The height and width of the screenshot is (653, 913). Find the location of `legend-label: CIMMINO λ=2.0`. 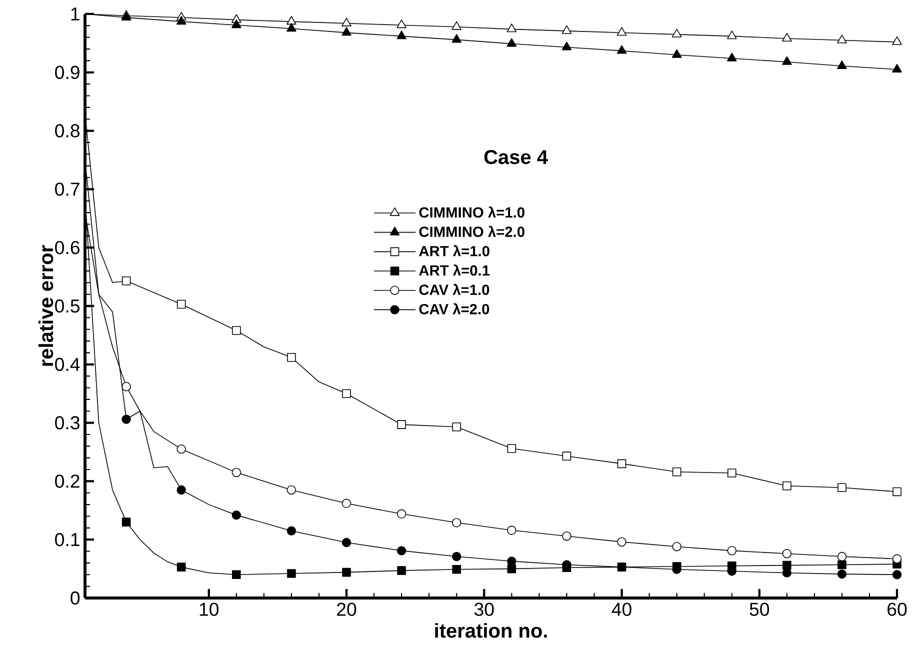

legend-label: CIMMINO λ=2.0 is located at coordinates (471, 231).